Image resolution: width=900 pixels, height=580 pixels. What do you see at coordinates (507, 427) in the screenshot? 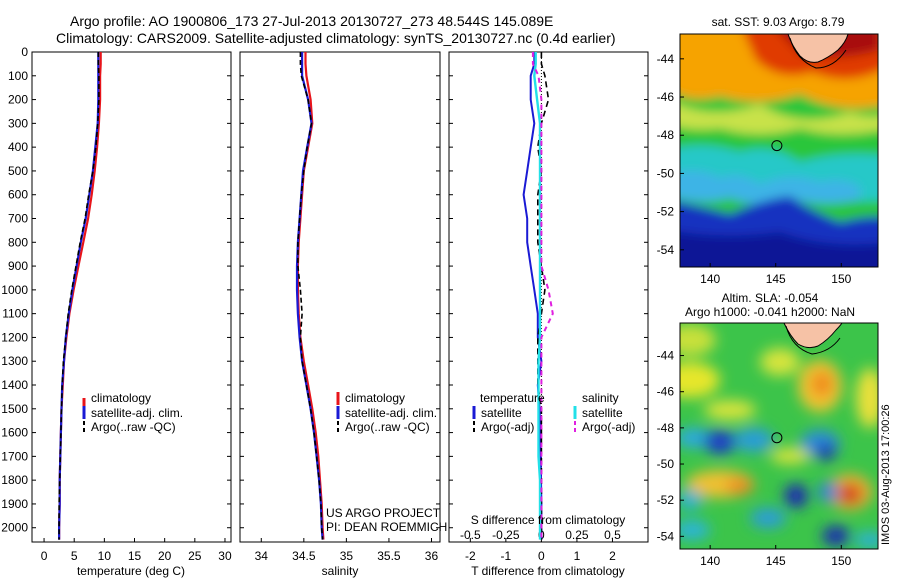
I see `legend-t-argo-adj: Argo(-adj)` at bounding box center [507, 427].